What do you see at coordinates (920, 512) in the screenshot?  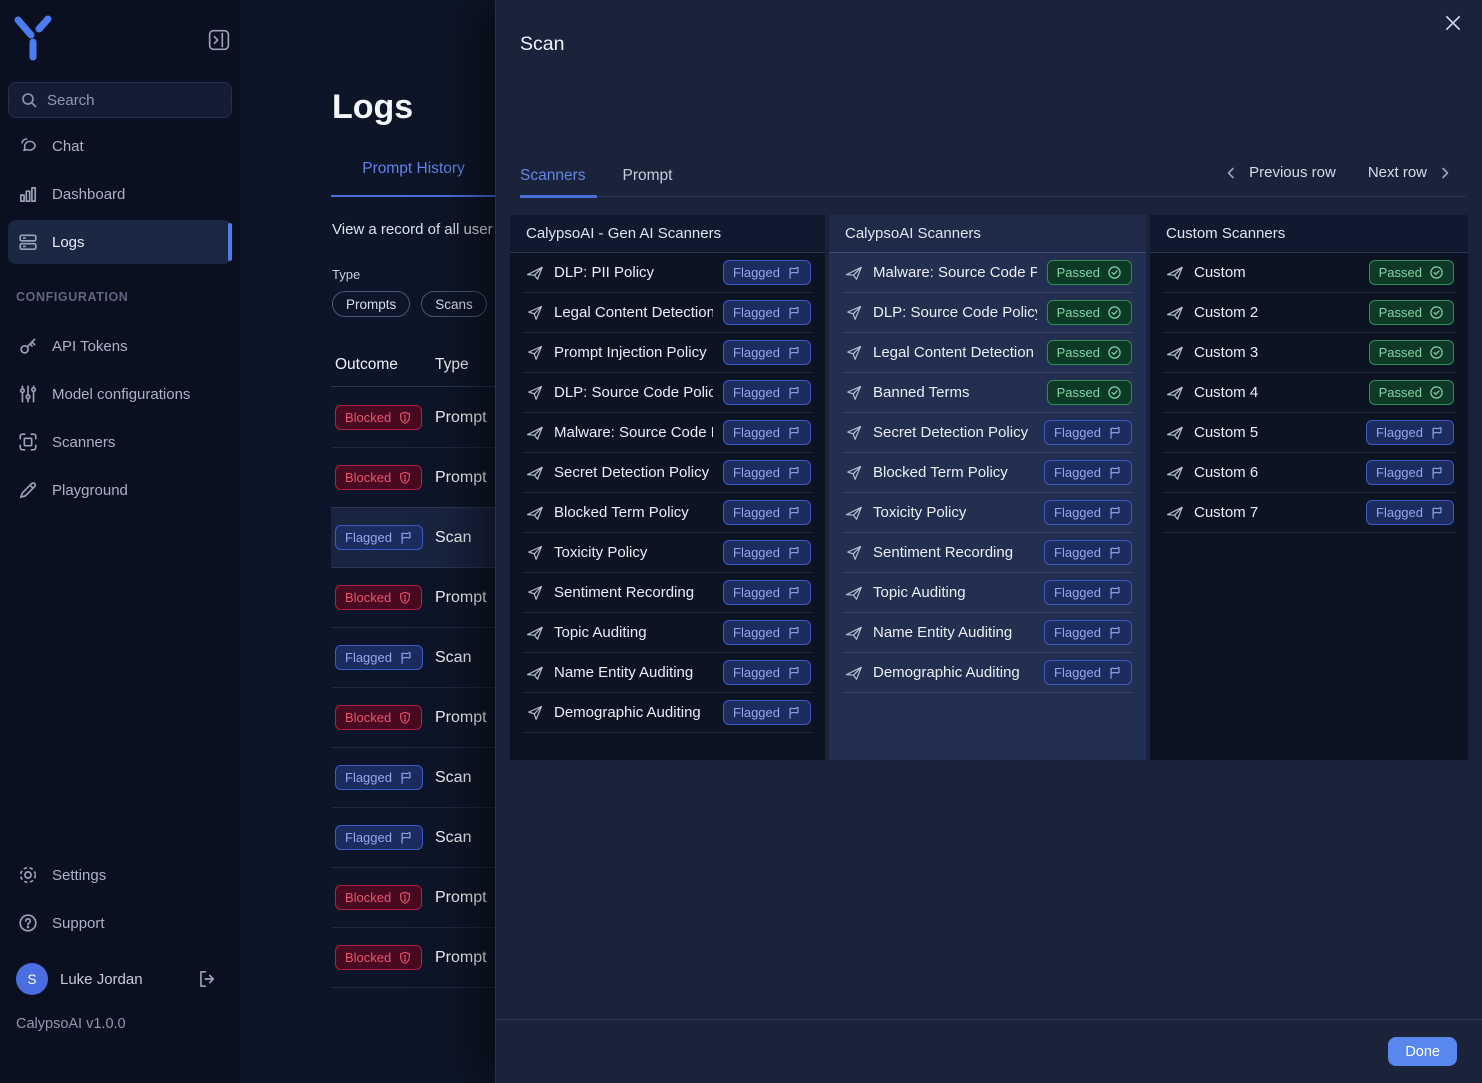 I see `scanner-name: Toxicity Policy` at bounding box center [920, 512].